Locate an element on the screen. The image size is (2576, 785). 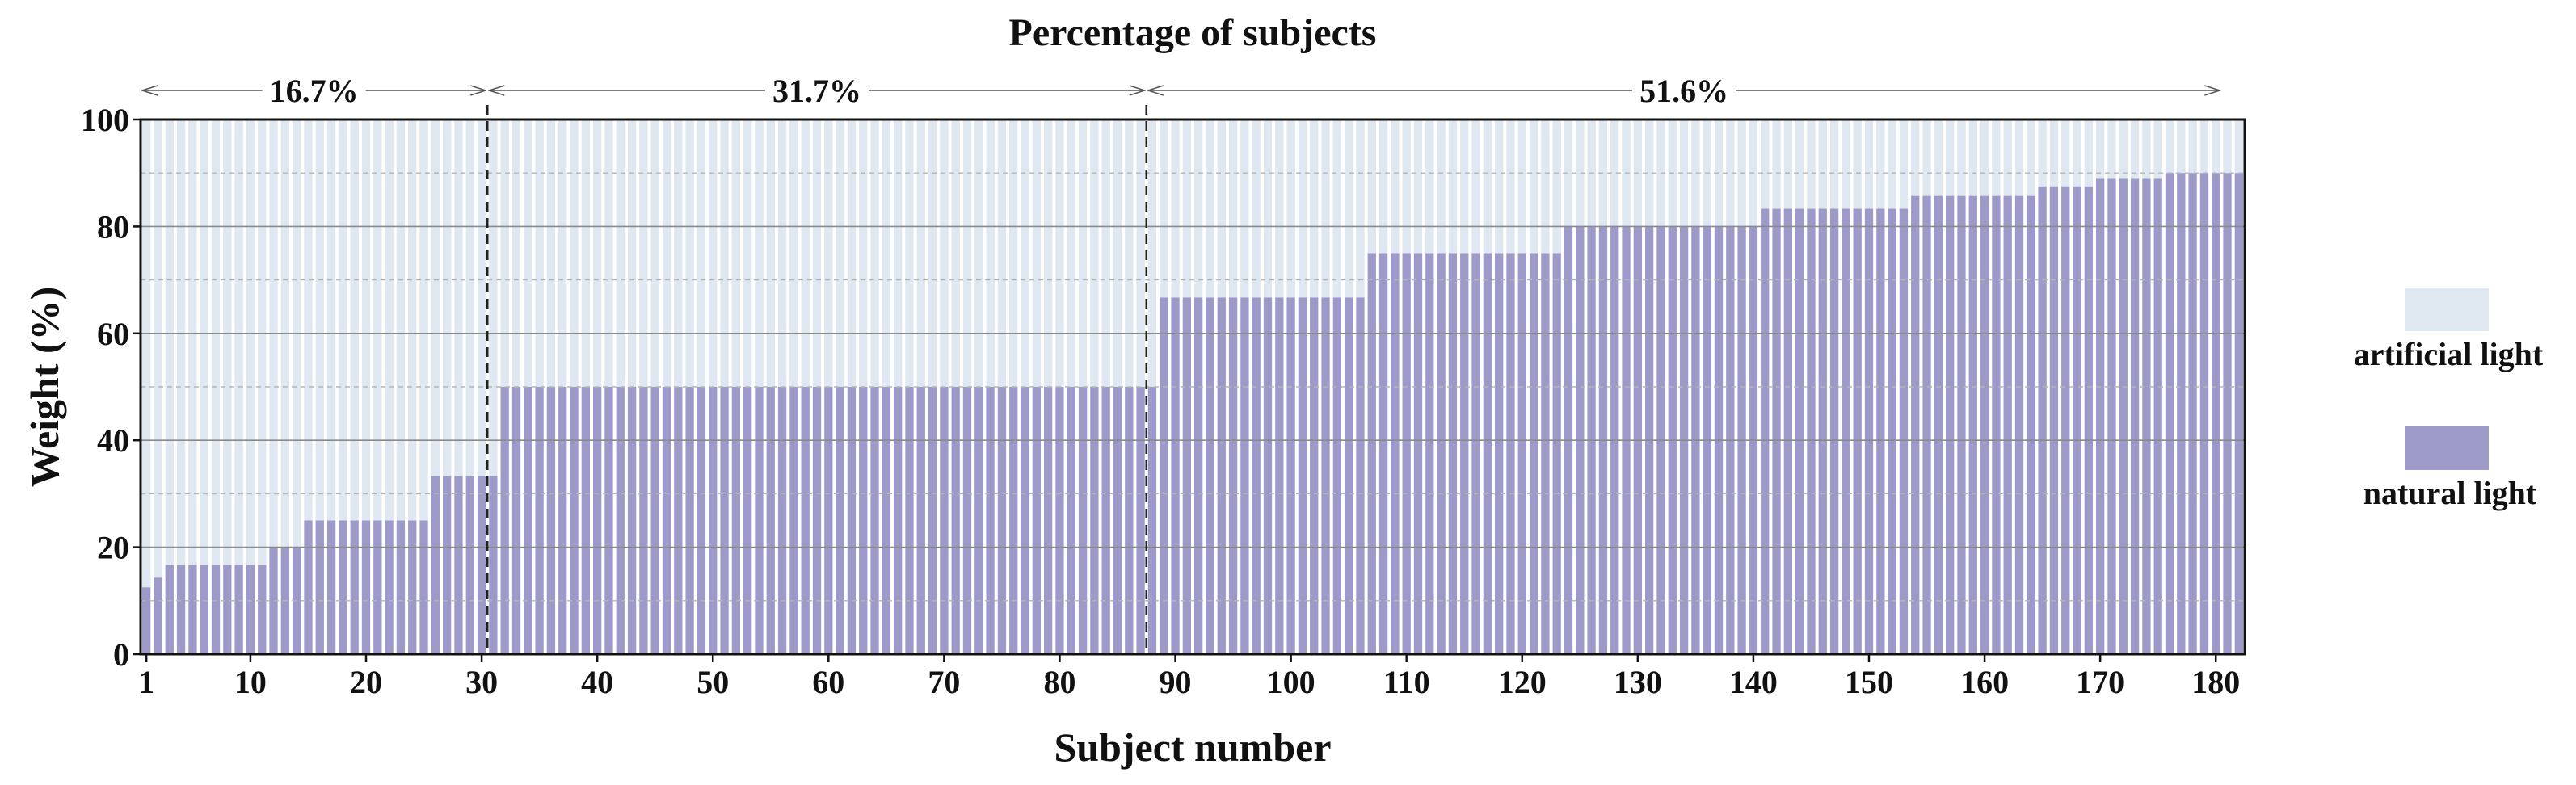
y-axis-label: Weight (%) is located at coordinates (44, 387).